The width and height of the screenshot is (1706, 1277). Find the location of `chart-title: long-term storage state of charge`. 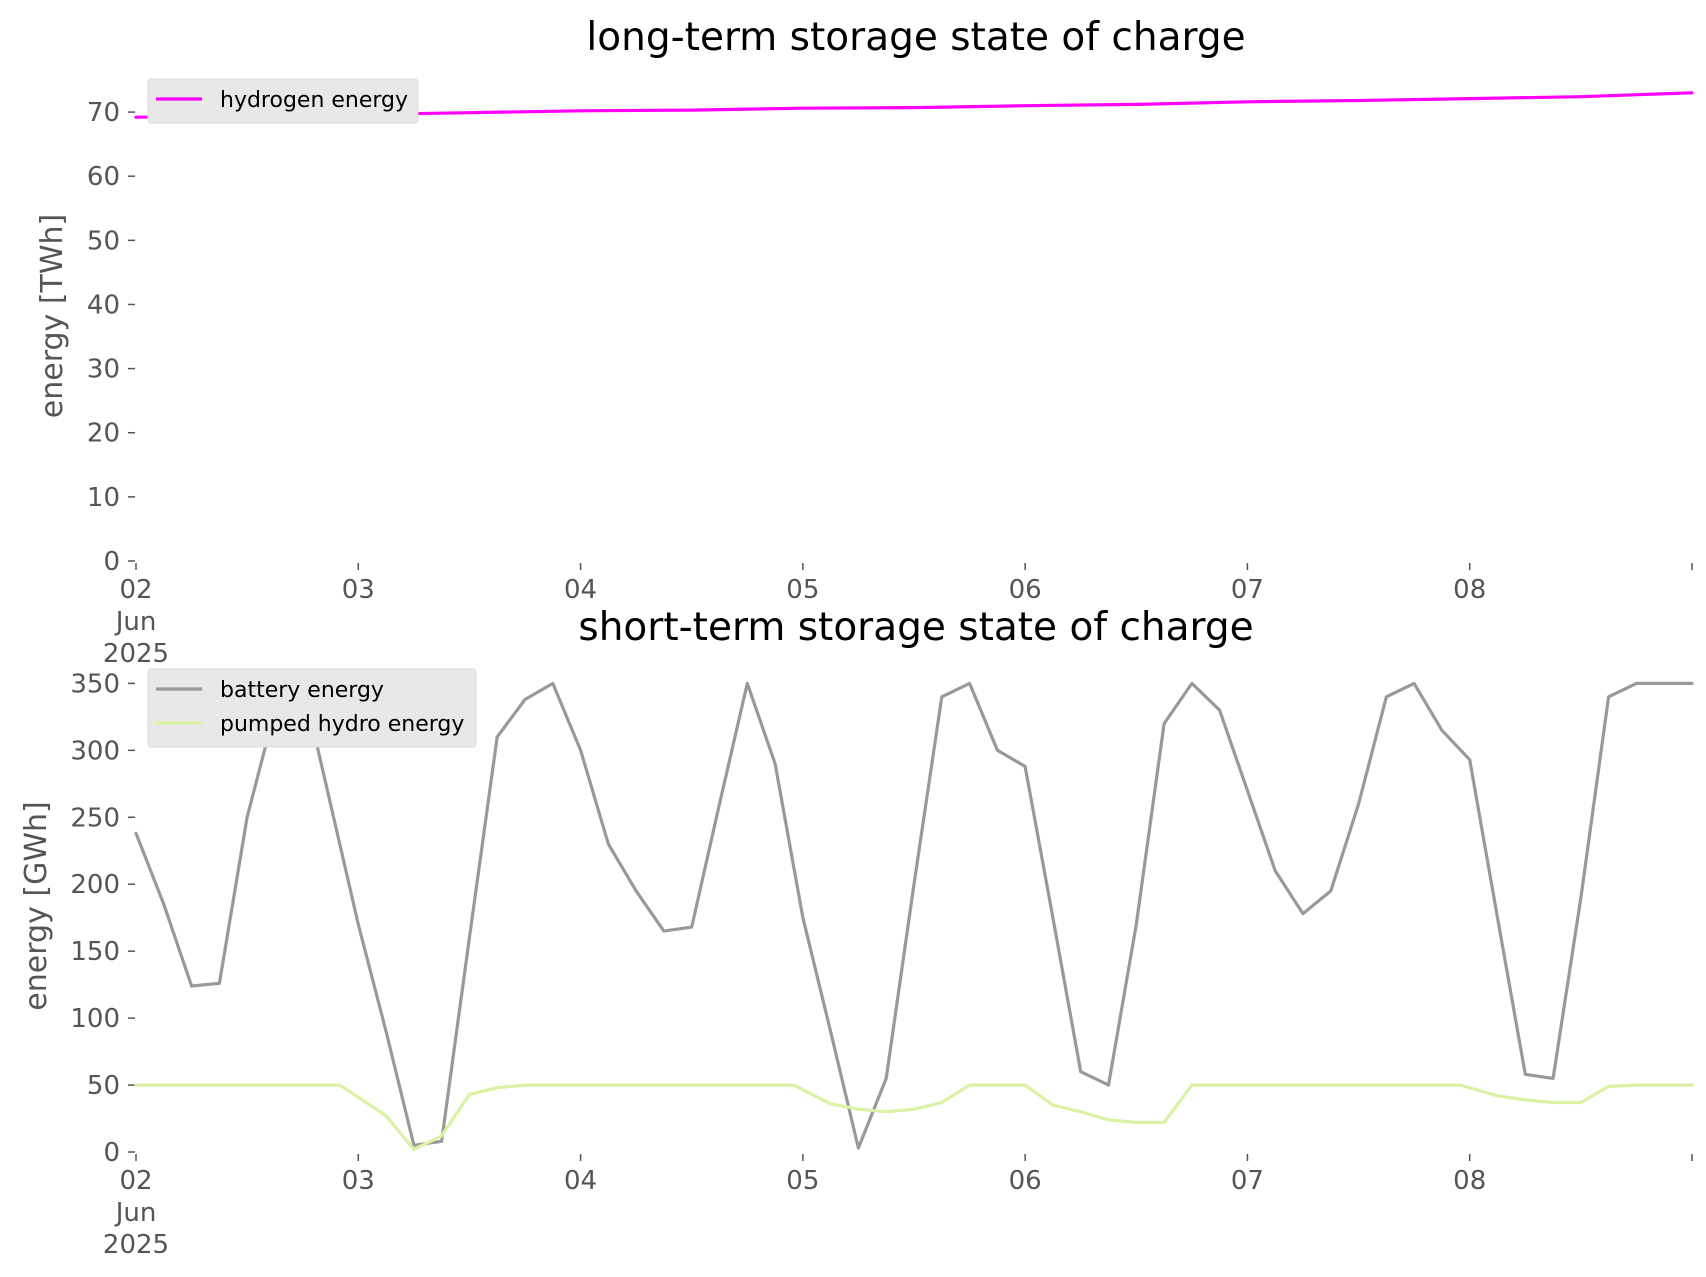

chart-title: long-term storage state of charge is located at coordinates (915, 37).